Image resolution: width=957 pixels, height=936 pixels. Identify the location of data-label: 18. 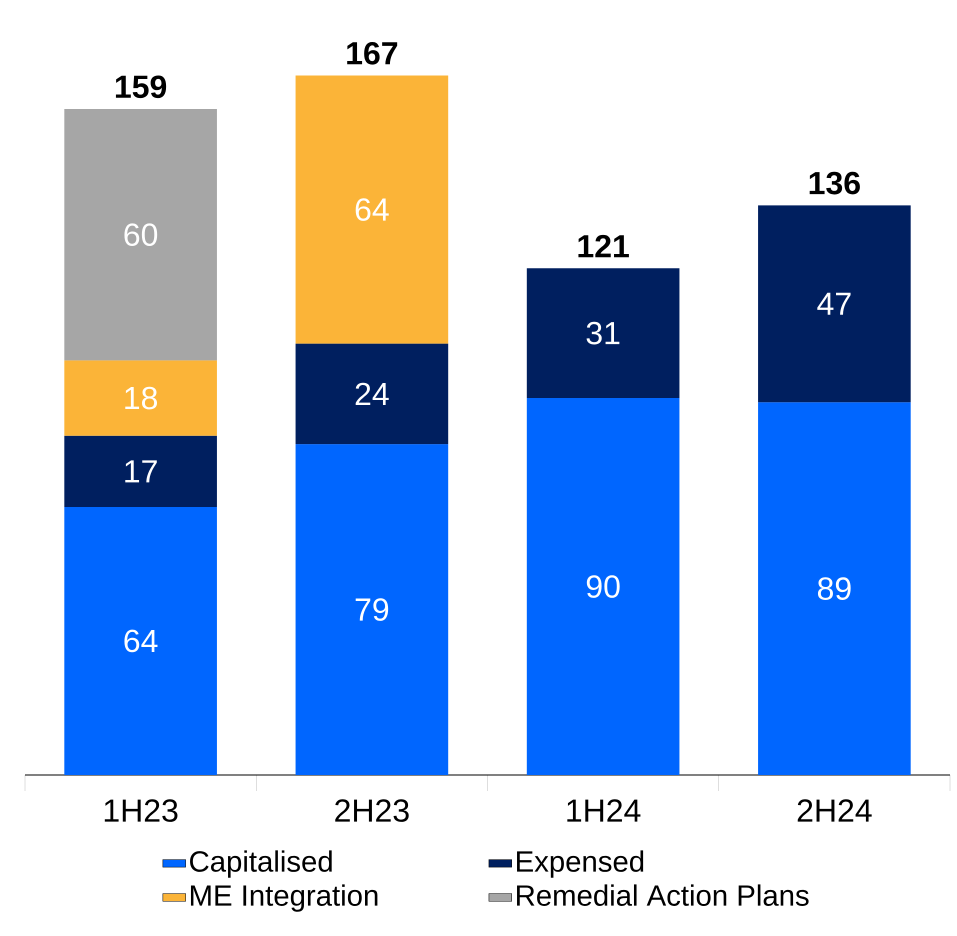
(141, 398).